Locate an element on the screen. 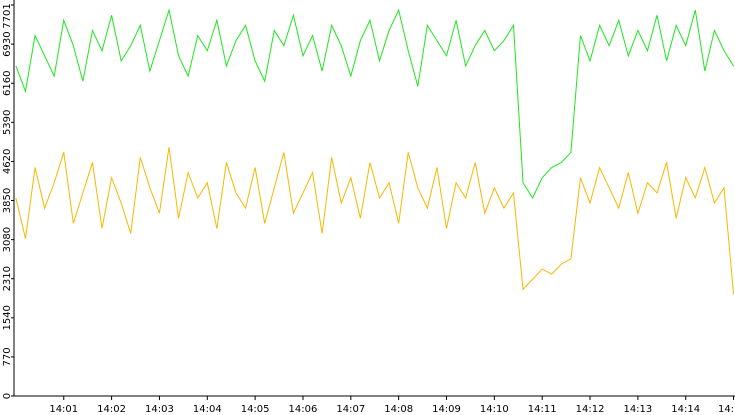 The width and height of the screenshot is (735, 415). y-tick-label: 770 is located at coordinates (7, 356).